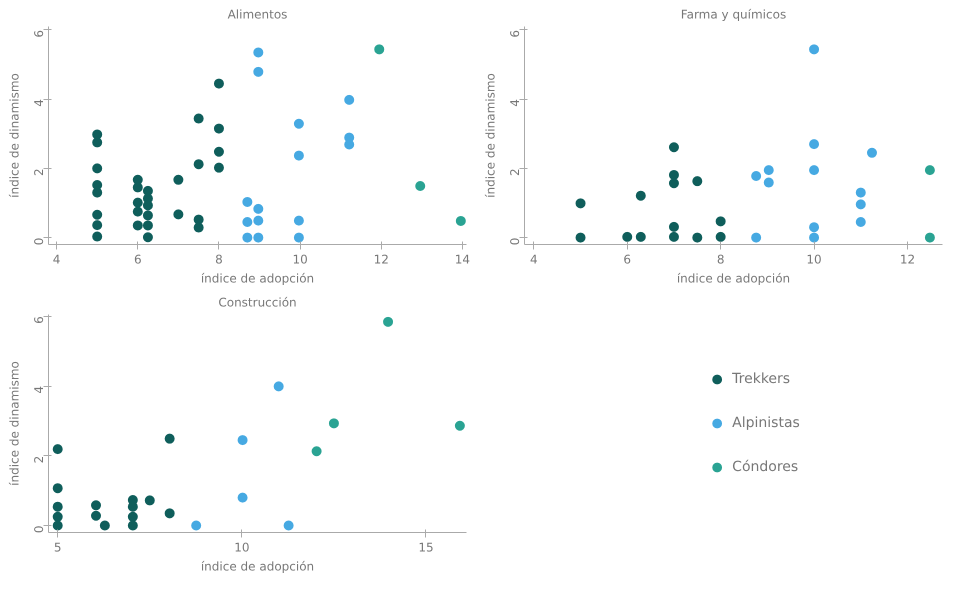 This screenshot has width=958, height=612. I want to click on chart-title: Construcción, so click(257, 303).